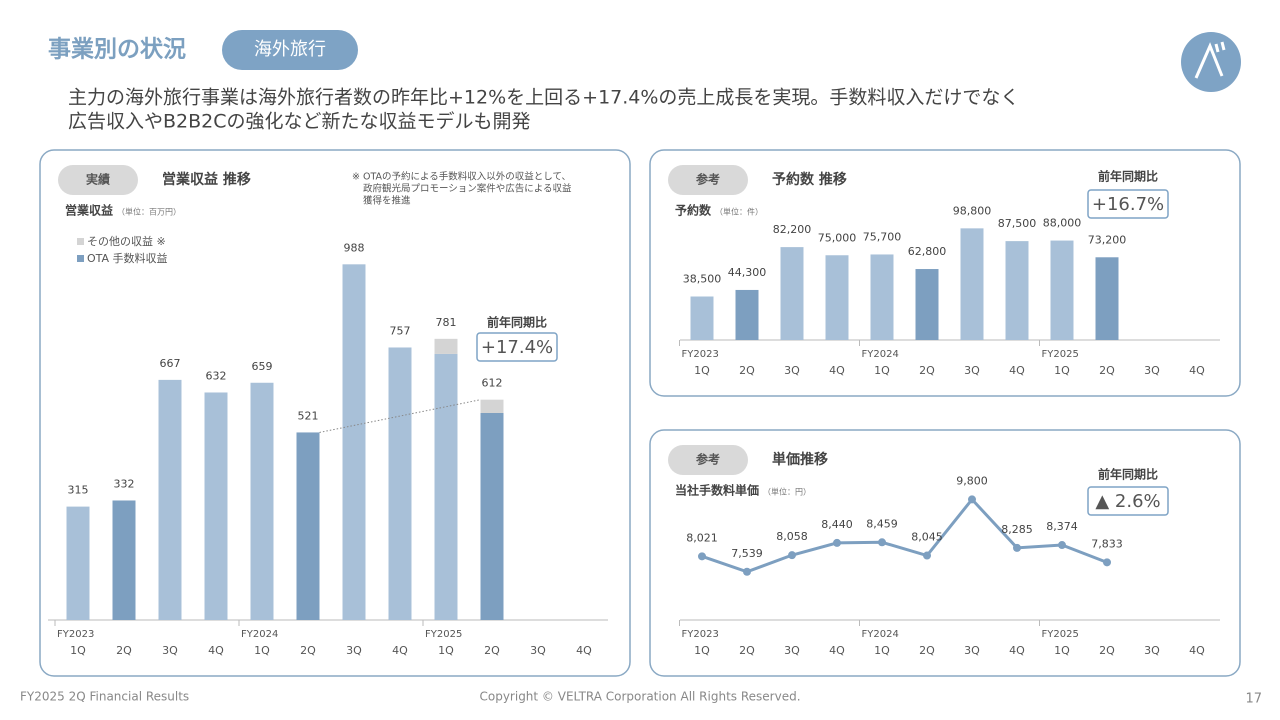 This screenshot has width=1280, height=720. What do you see at coordinates (972, 210) in the screenshot?
I see `value-label: 98,800` at bounding box center [972, 210].